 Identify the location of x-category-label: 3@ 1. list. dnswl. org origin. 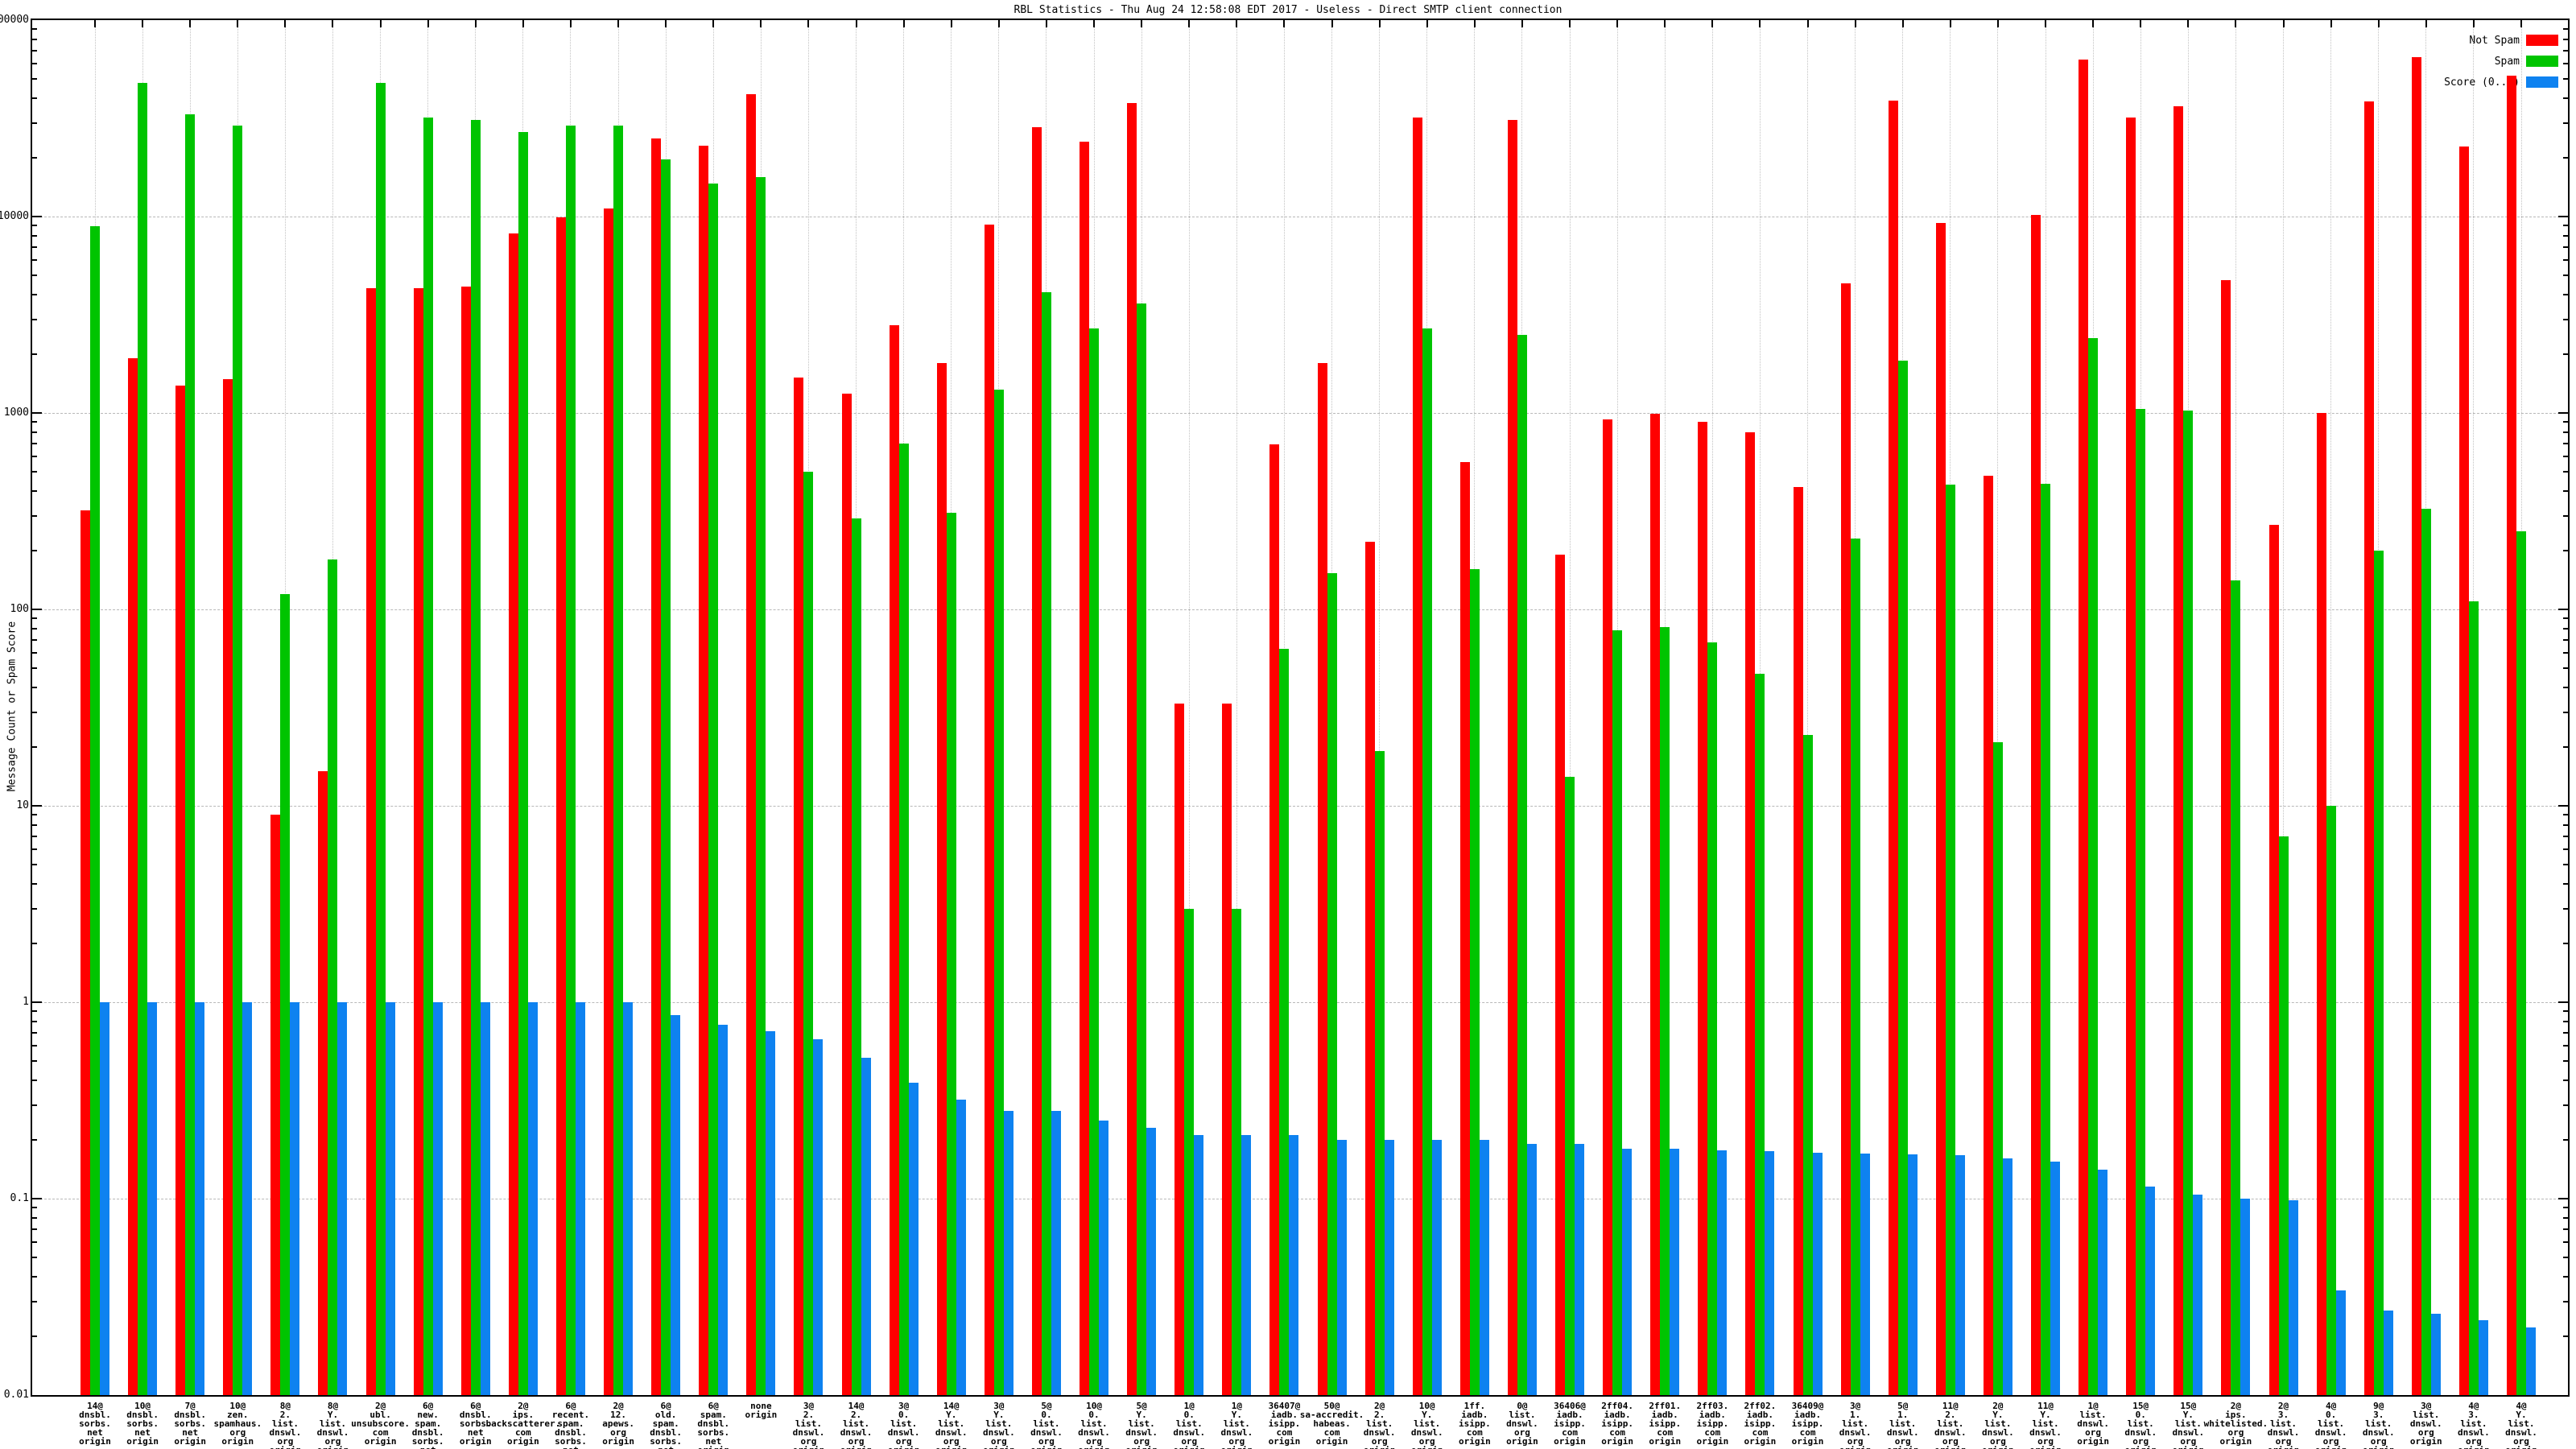
(1855, 1425).